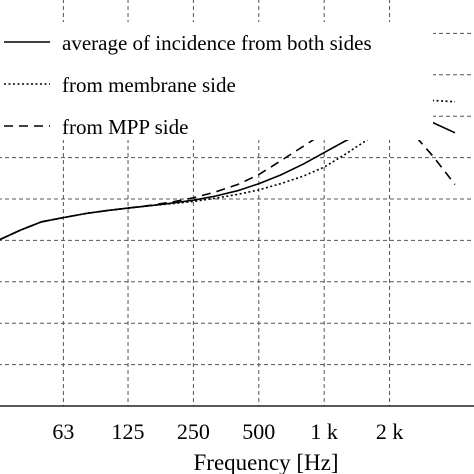 This screenshot has width=474, height=474. I want to click on x-tick-label-3: 500, so click(258, 431).